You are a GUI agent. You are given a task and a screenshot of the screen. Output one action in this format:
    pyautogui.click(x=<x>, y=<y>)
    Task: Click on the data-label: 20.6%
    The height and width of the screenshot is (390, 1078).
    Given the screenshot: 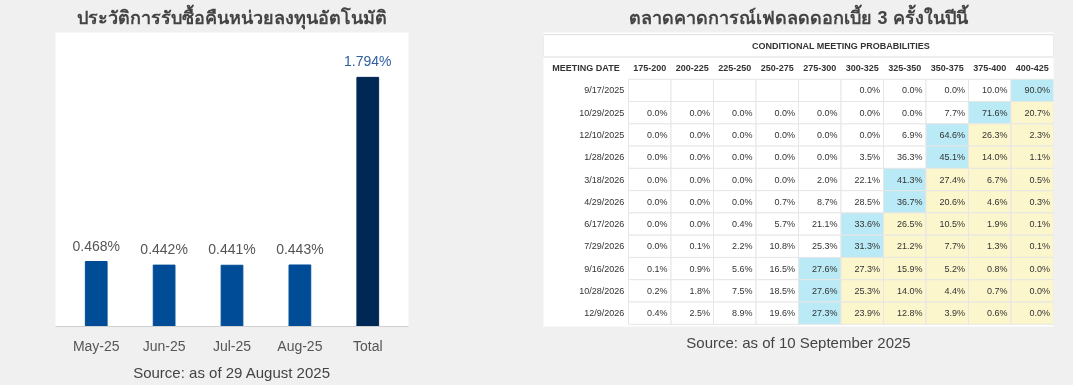 What is the action you would take?
    pyautogui.click(x=952, y=201)
    